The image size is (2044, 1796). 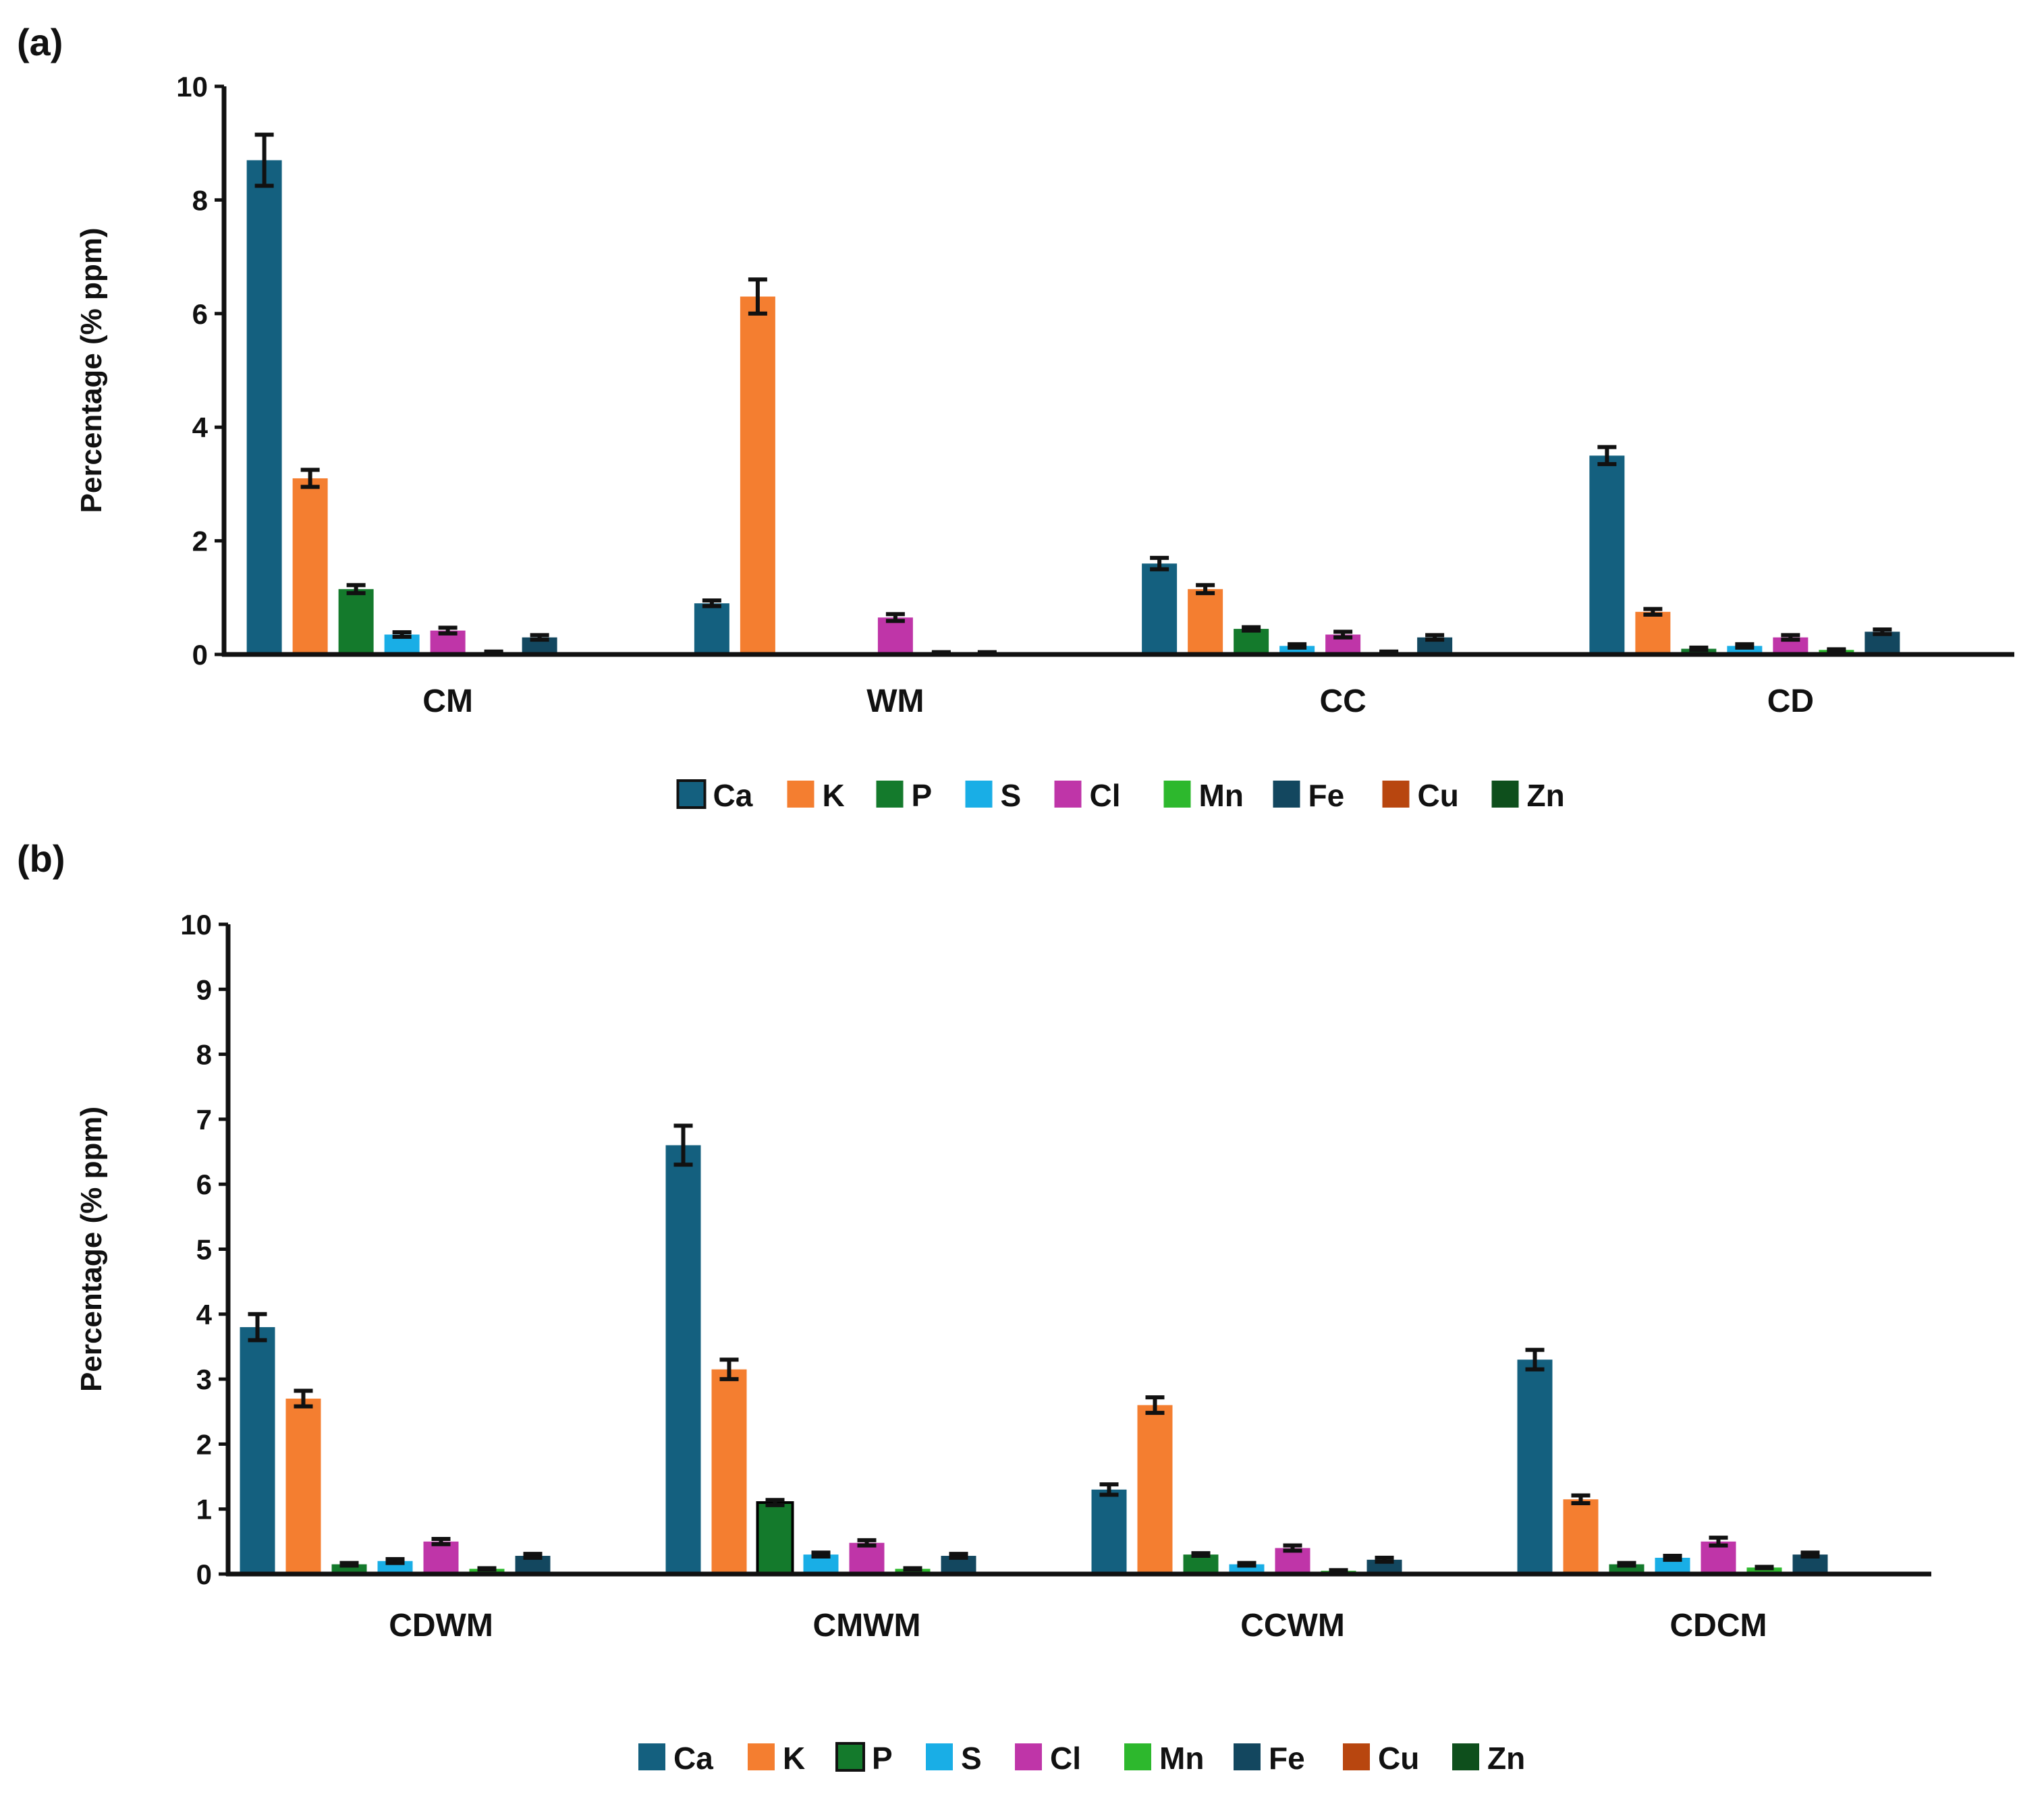 What do you see at coordinates (1745, 646) in the screenshot?
I see `error-bar-s-cd` at bounding box center [1745, 646].